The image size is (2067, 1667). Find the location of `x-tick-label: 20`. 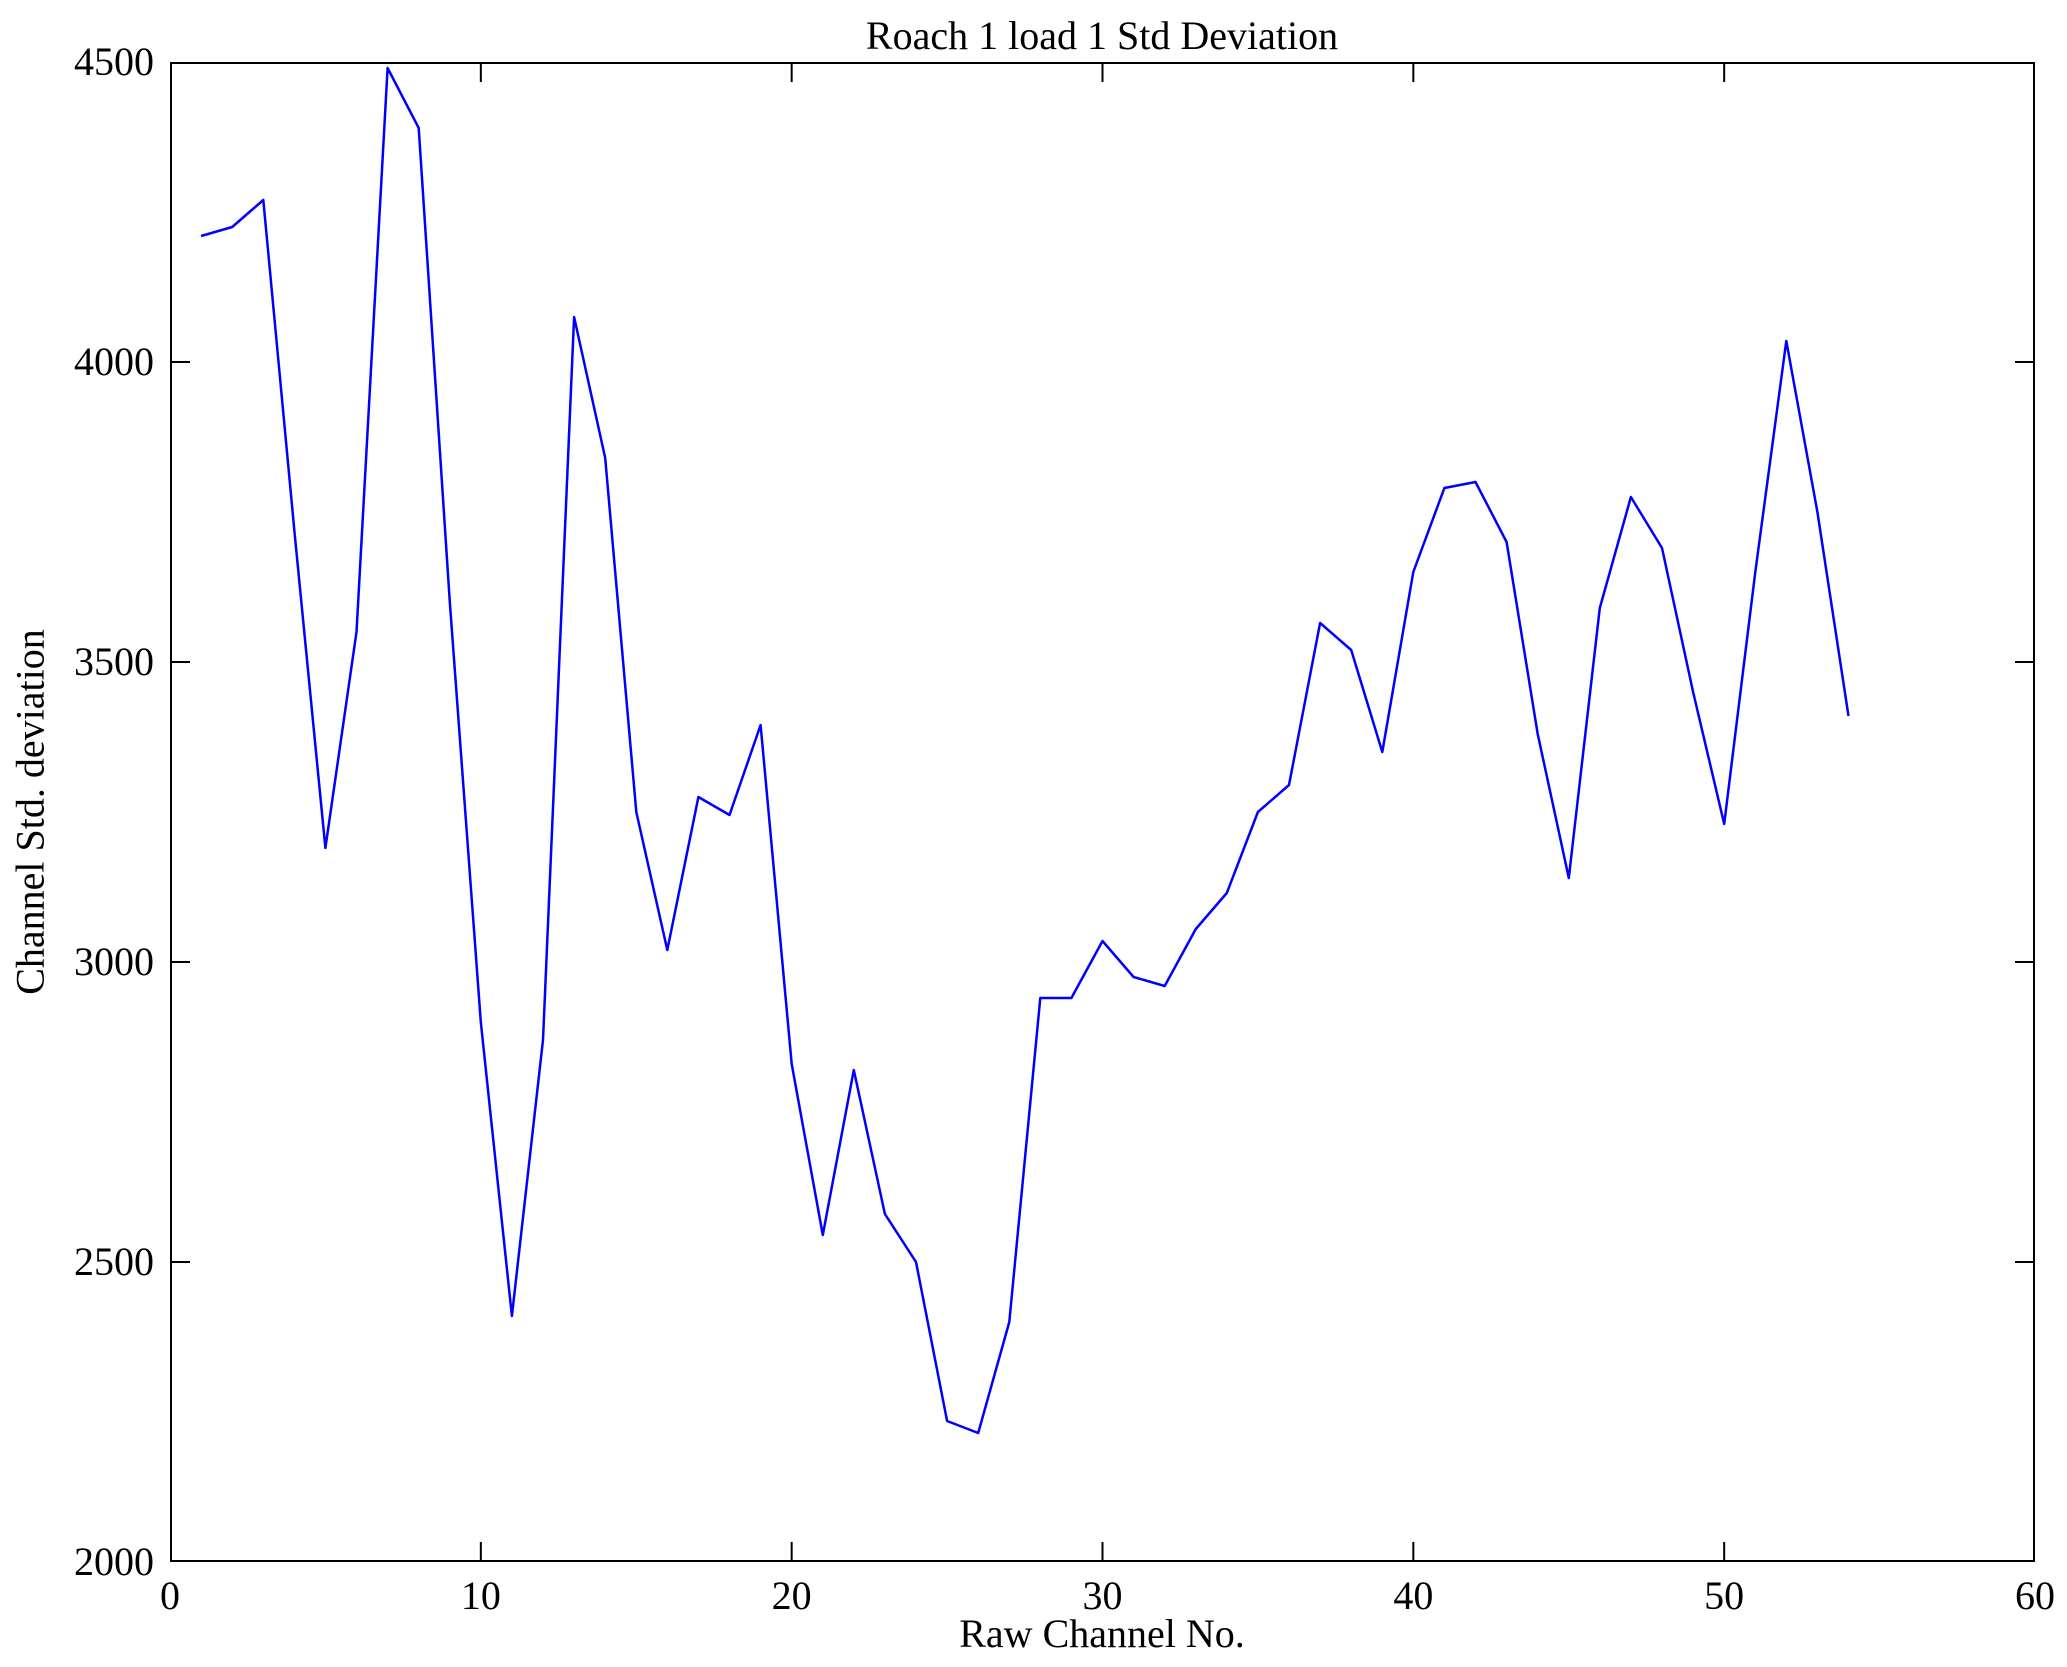

x-tick-label: 20 is located at coordinates (791, 1595).